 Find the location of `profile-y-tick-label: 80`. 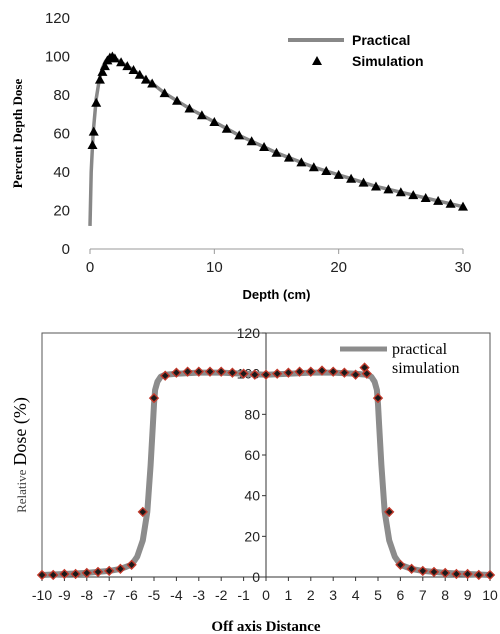

profile-y-tick-label: 80 is located at coordinates (252, 414).